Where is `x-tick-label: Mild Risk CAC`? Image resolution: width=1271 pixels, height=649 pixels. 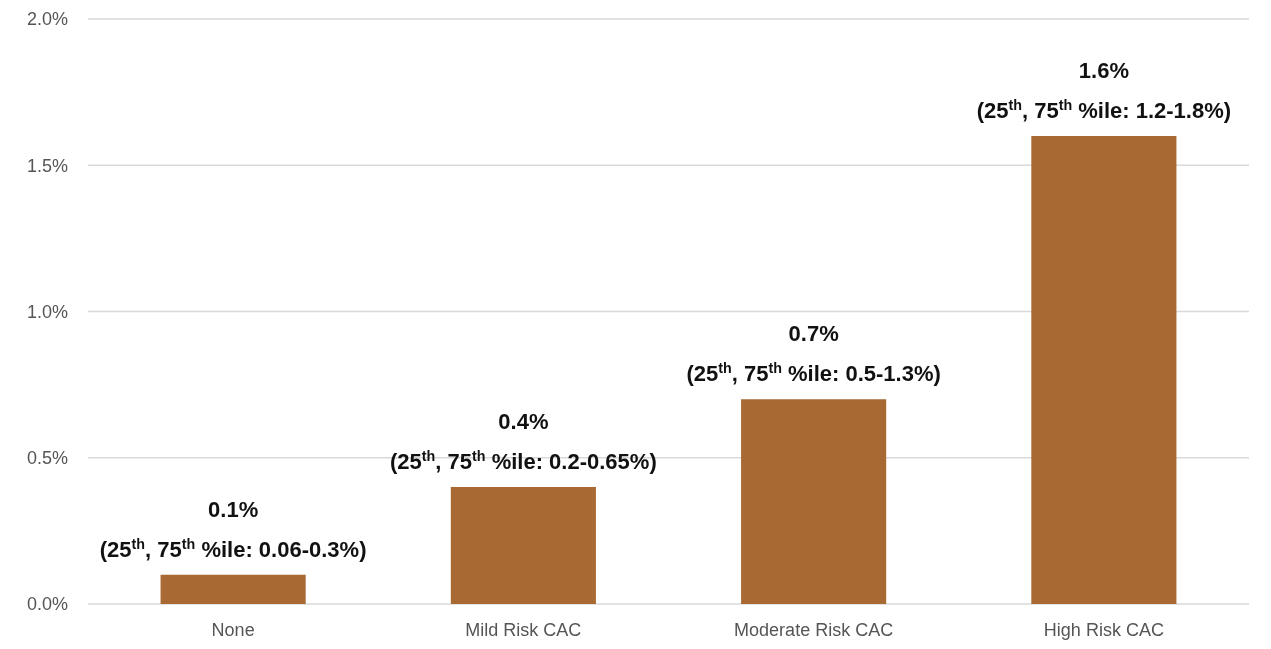
x-tick-label: Mild Risk CAC is located at coordinates (523, 630).